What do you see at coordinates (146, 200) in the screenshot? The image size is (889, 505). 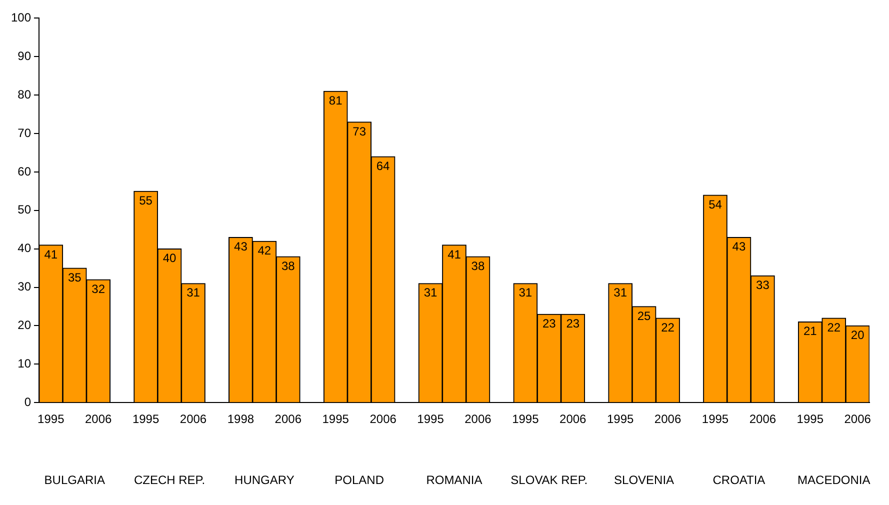 I see `data-label: 55` at bounding box center [146, 200].